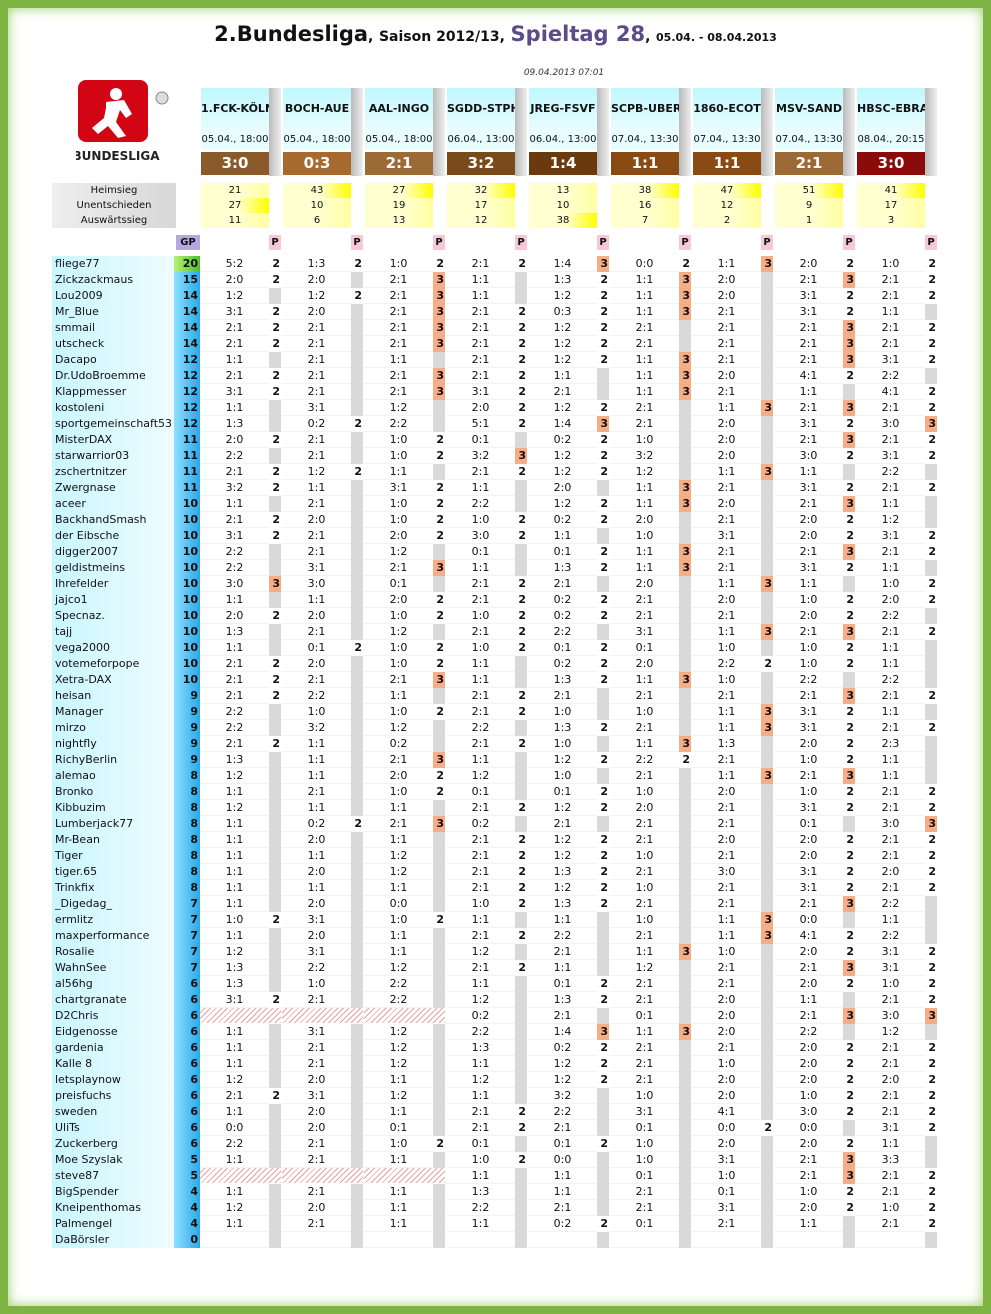 The height and width of the screenshot is (1314, 991). What do you see at coordinates (562, 616) in the screenshot?
I see `tip: 0:2` at bounding box center [562, 616].